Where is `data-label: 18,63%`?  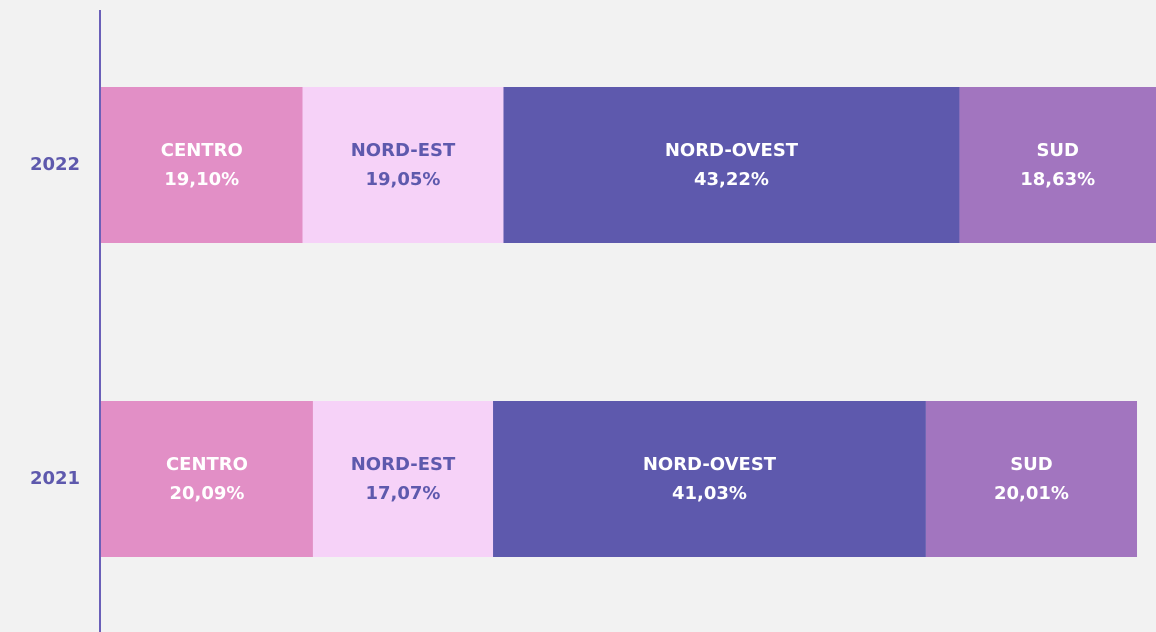 data-label: 18,63% is located at coordinates (1057, 179).